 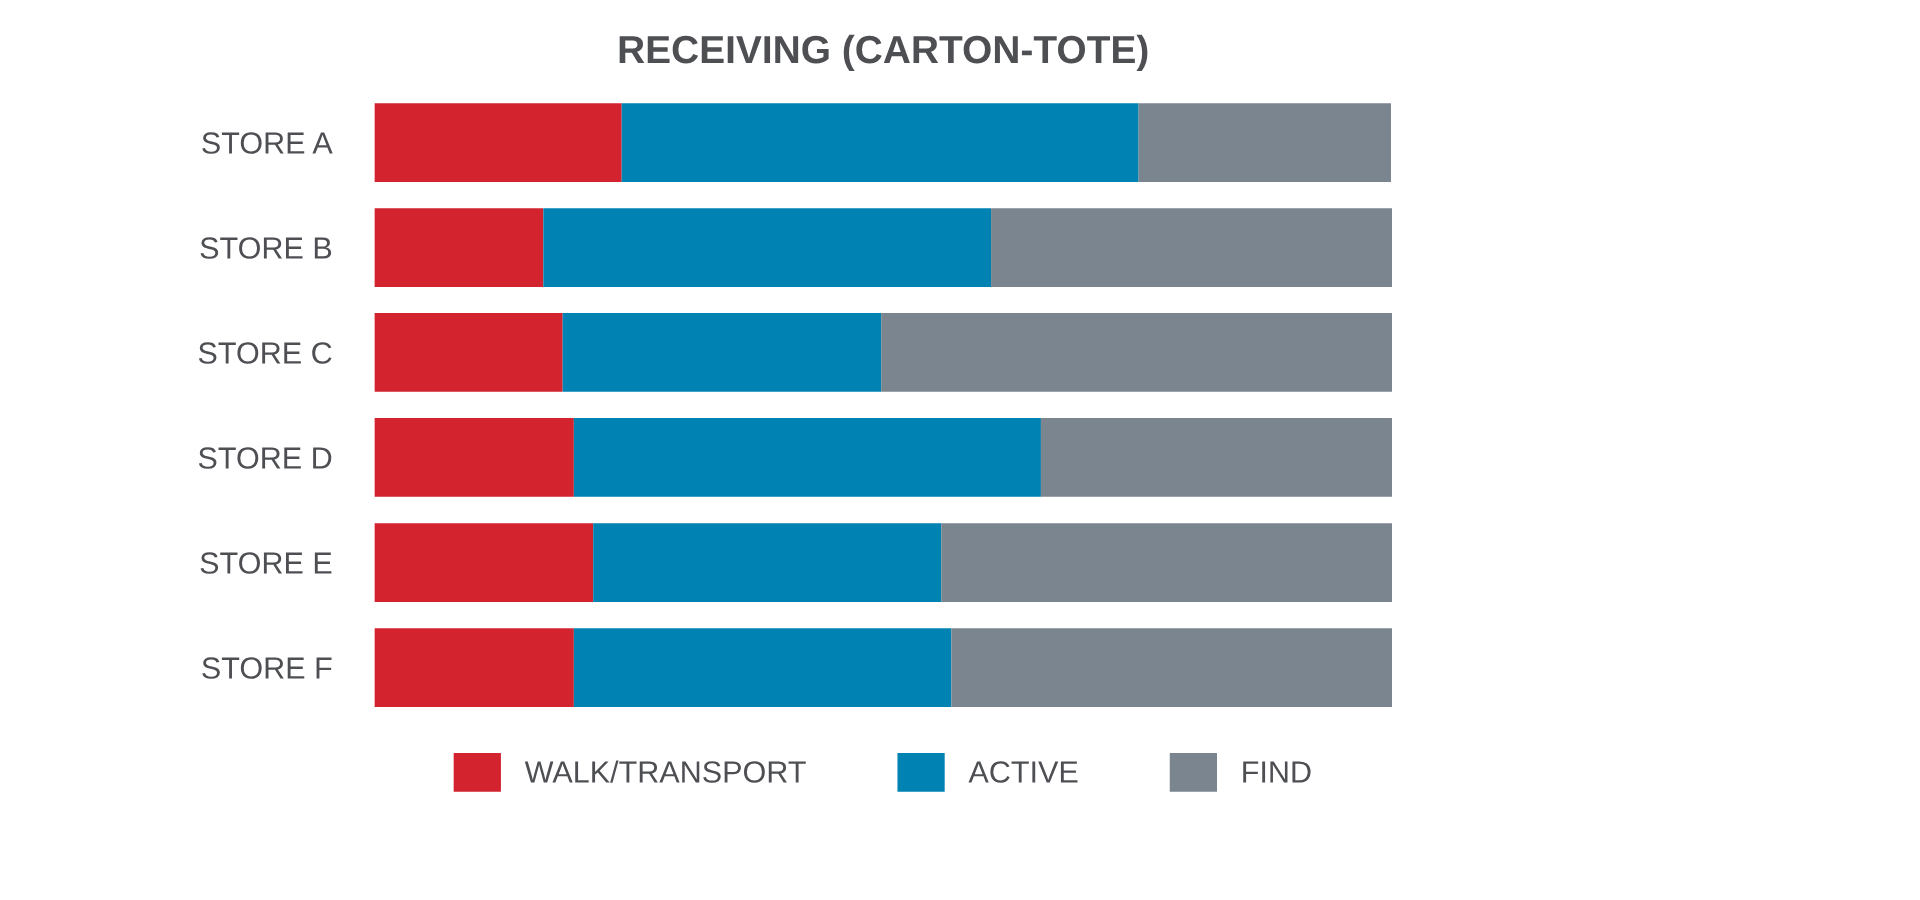 I want to click on legend-label: WALK/TRANSPORT, so click(x=665, y=771).